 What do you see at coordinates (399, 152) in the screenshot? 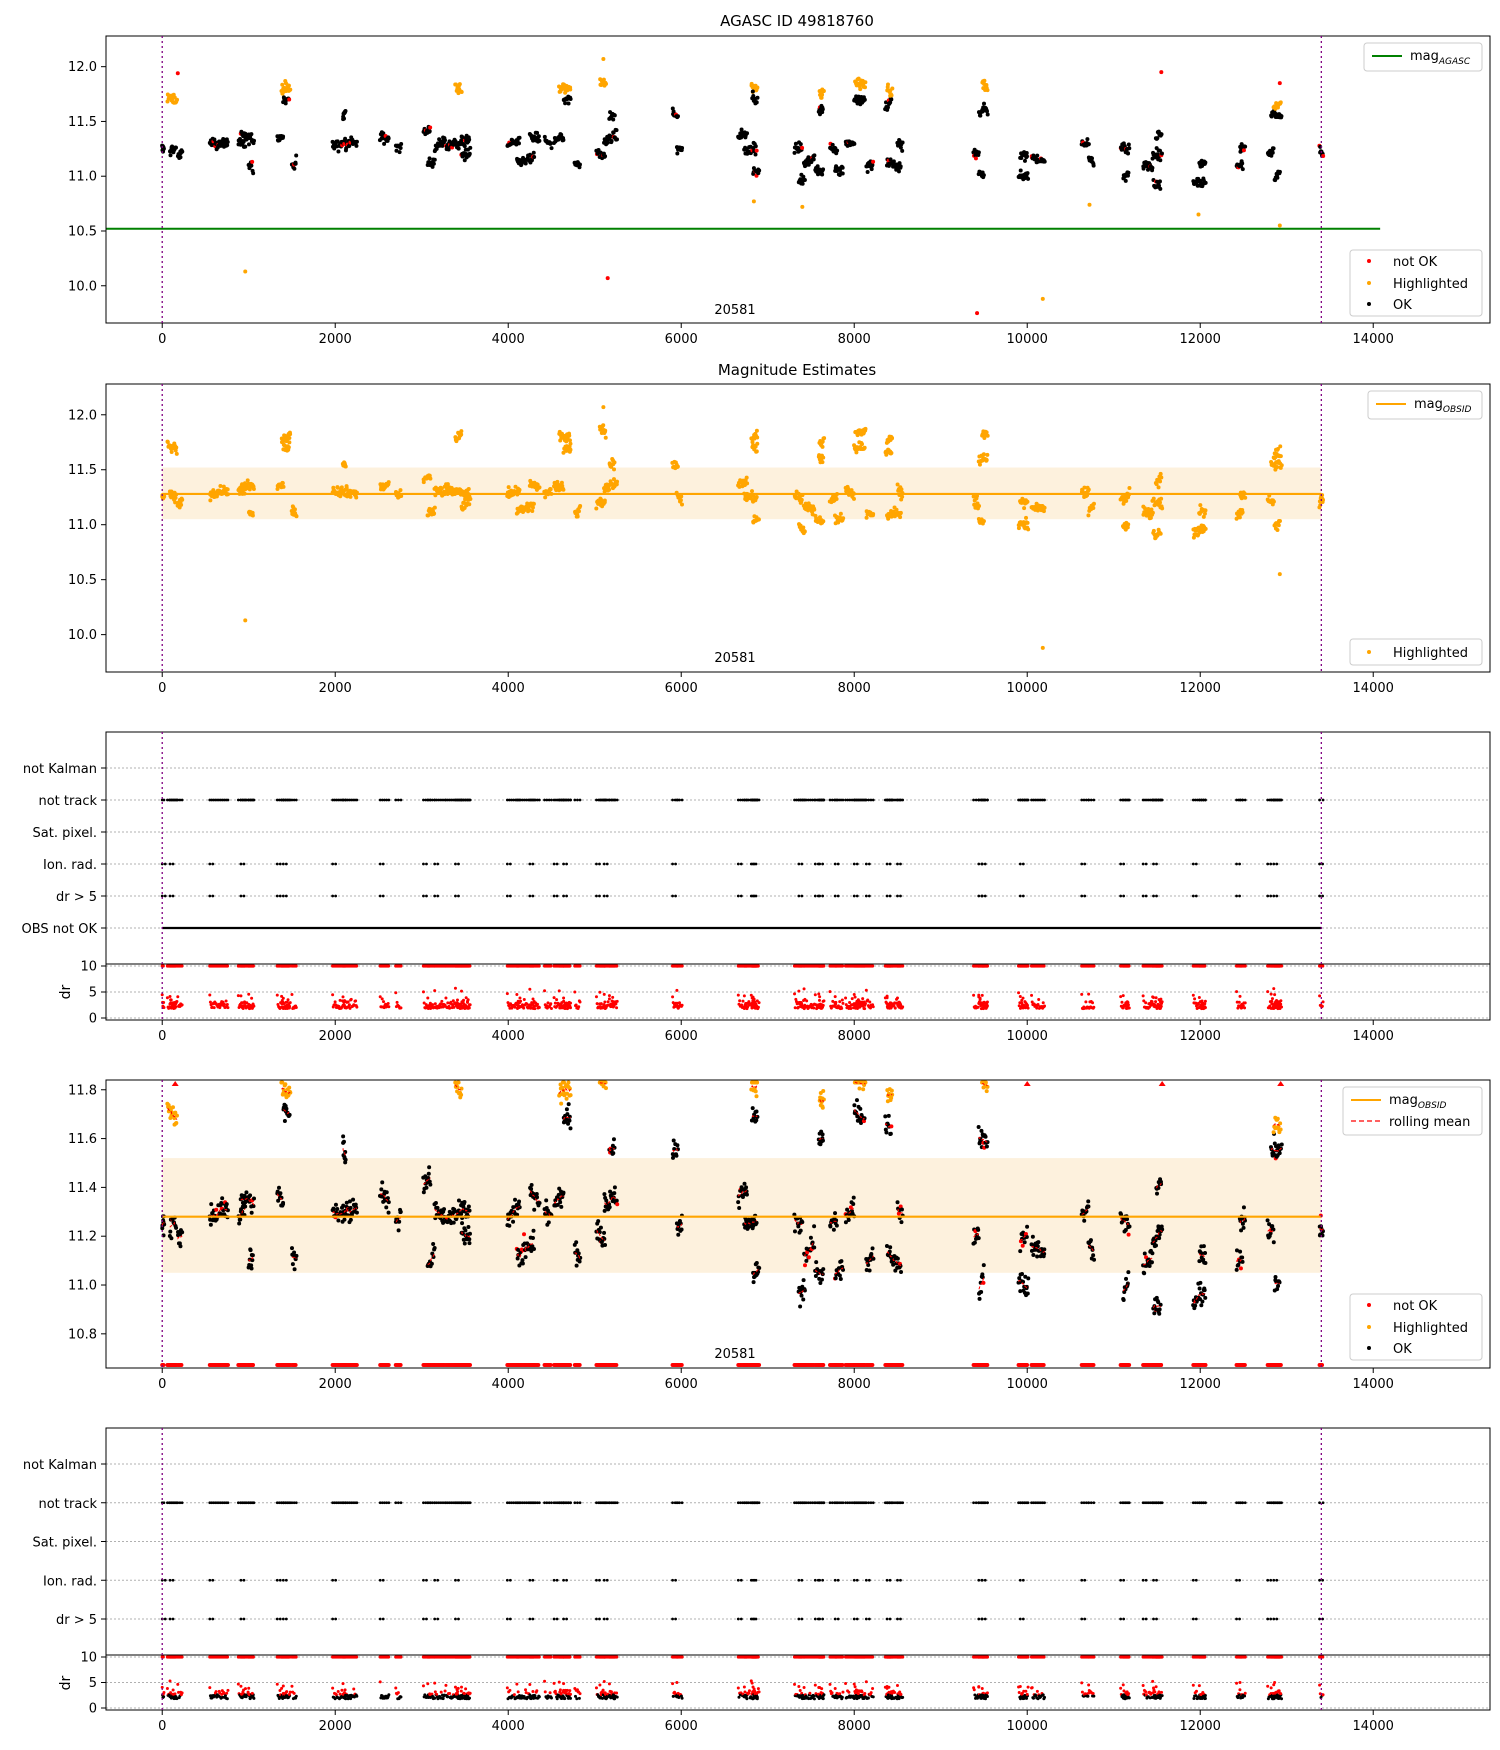
I see `p1-obs15-pt7` at bounding box center [399, 152].